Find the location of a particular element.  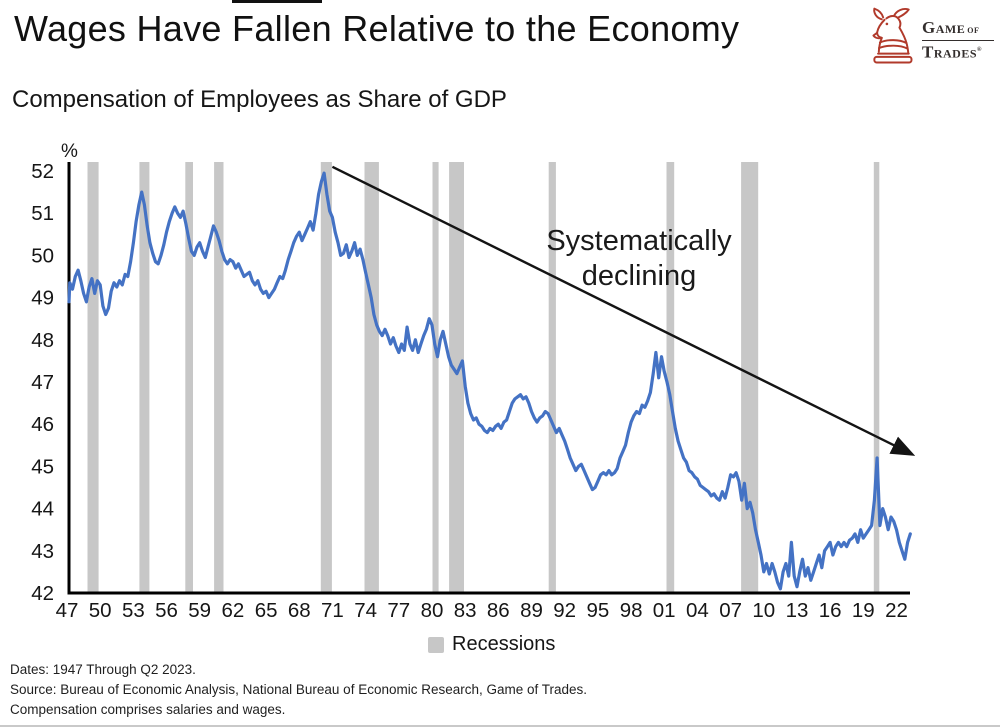

trend-annotation-line2: declining is located at coordinates (639, 276).